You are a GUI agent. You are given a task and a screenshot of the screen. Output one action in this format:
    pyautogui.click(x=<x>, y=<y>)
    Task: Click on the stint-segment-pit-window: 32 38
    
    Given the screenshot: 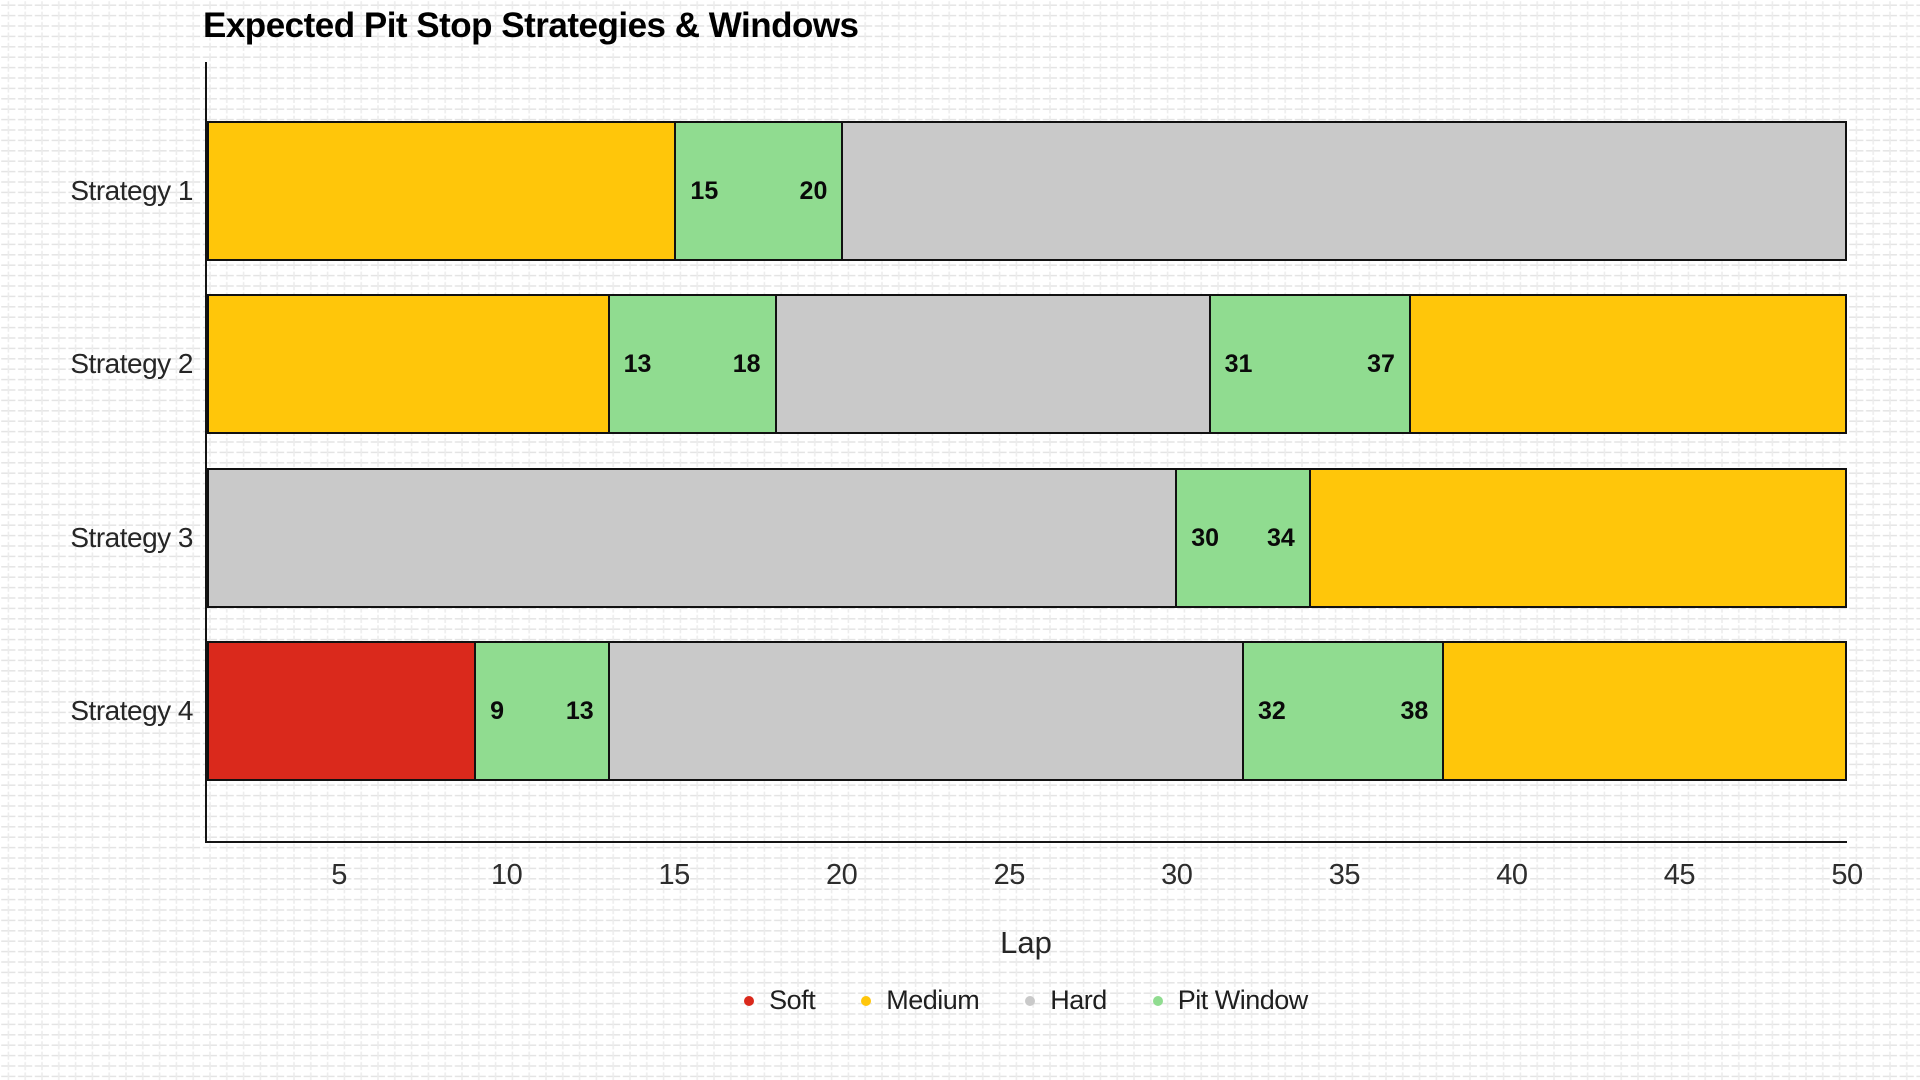 What is the action you would take?
    pyautogui.click(x=1344, y=711)
    